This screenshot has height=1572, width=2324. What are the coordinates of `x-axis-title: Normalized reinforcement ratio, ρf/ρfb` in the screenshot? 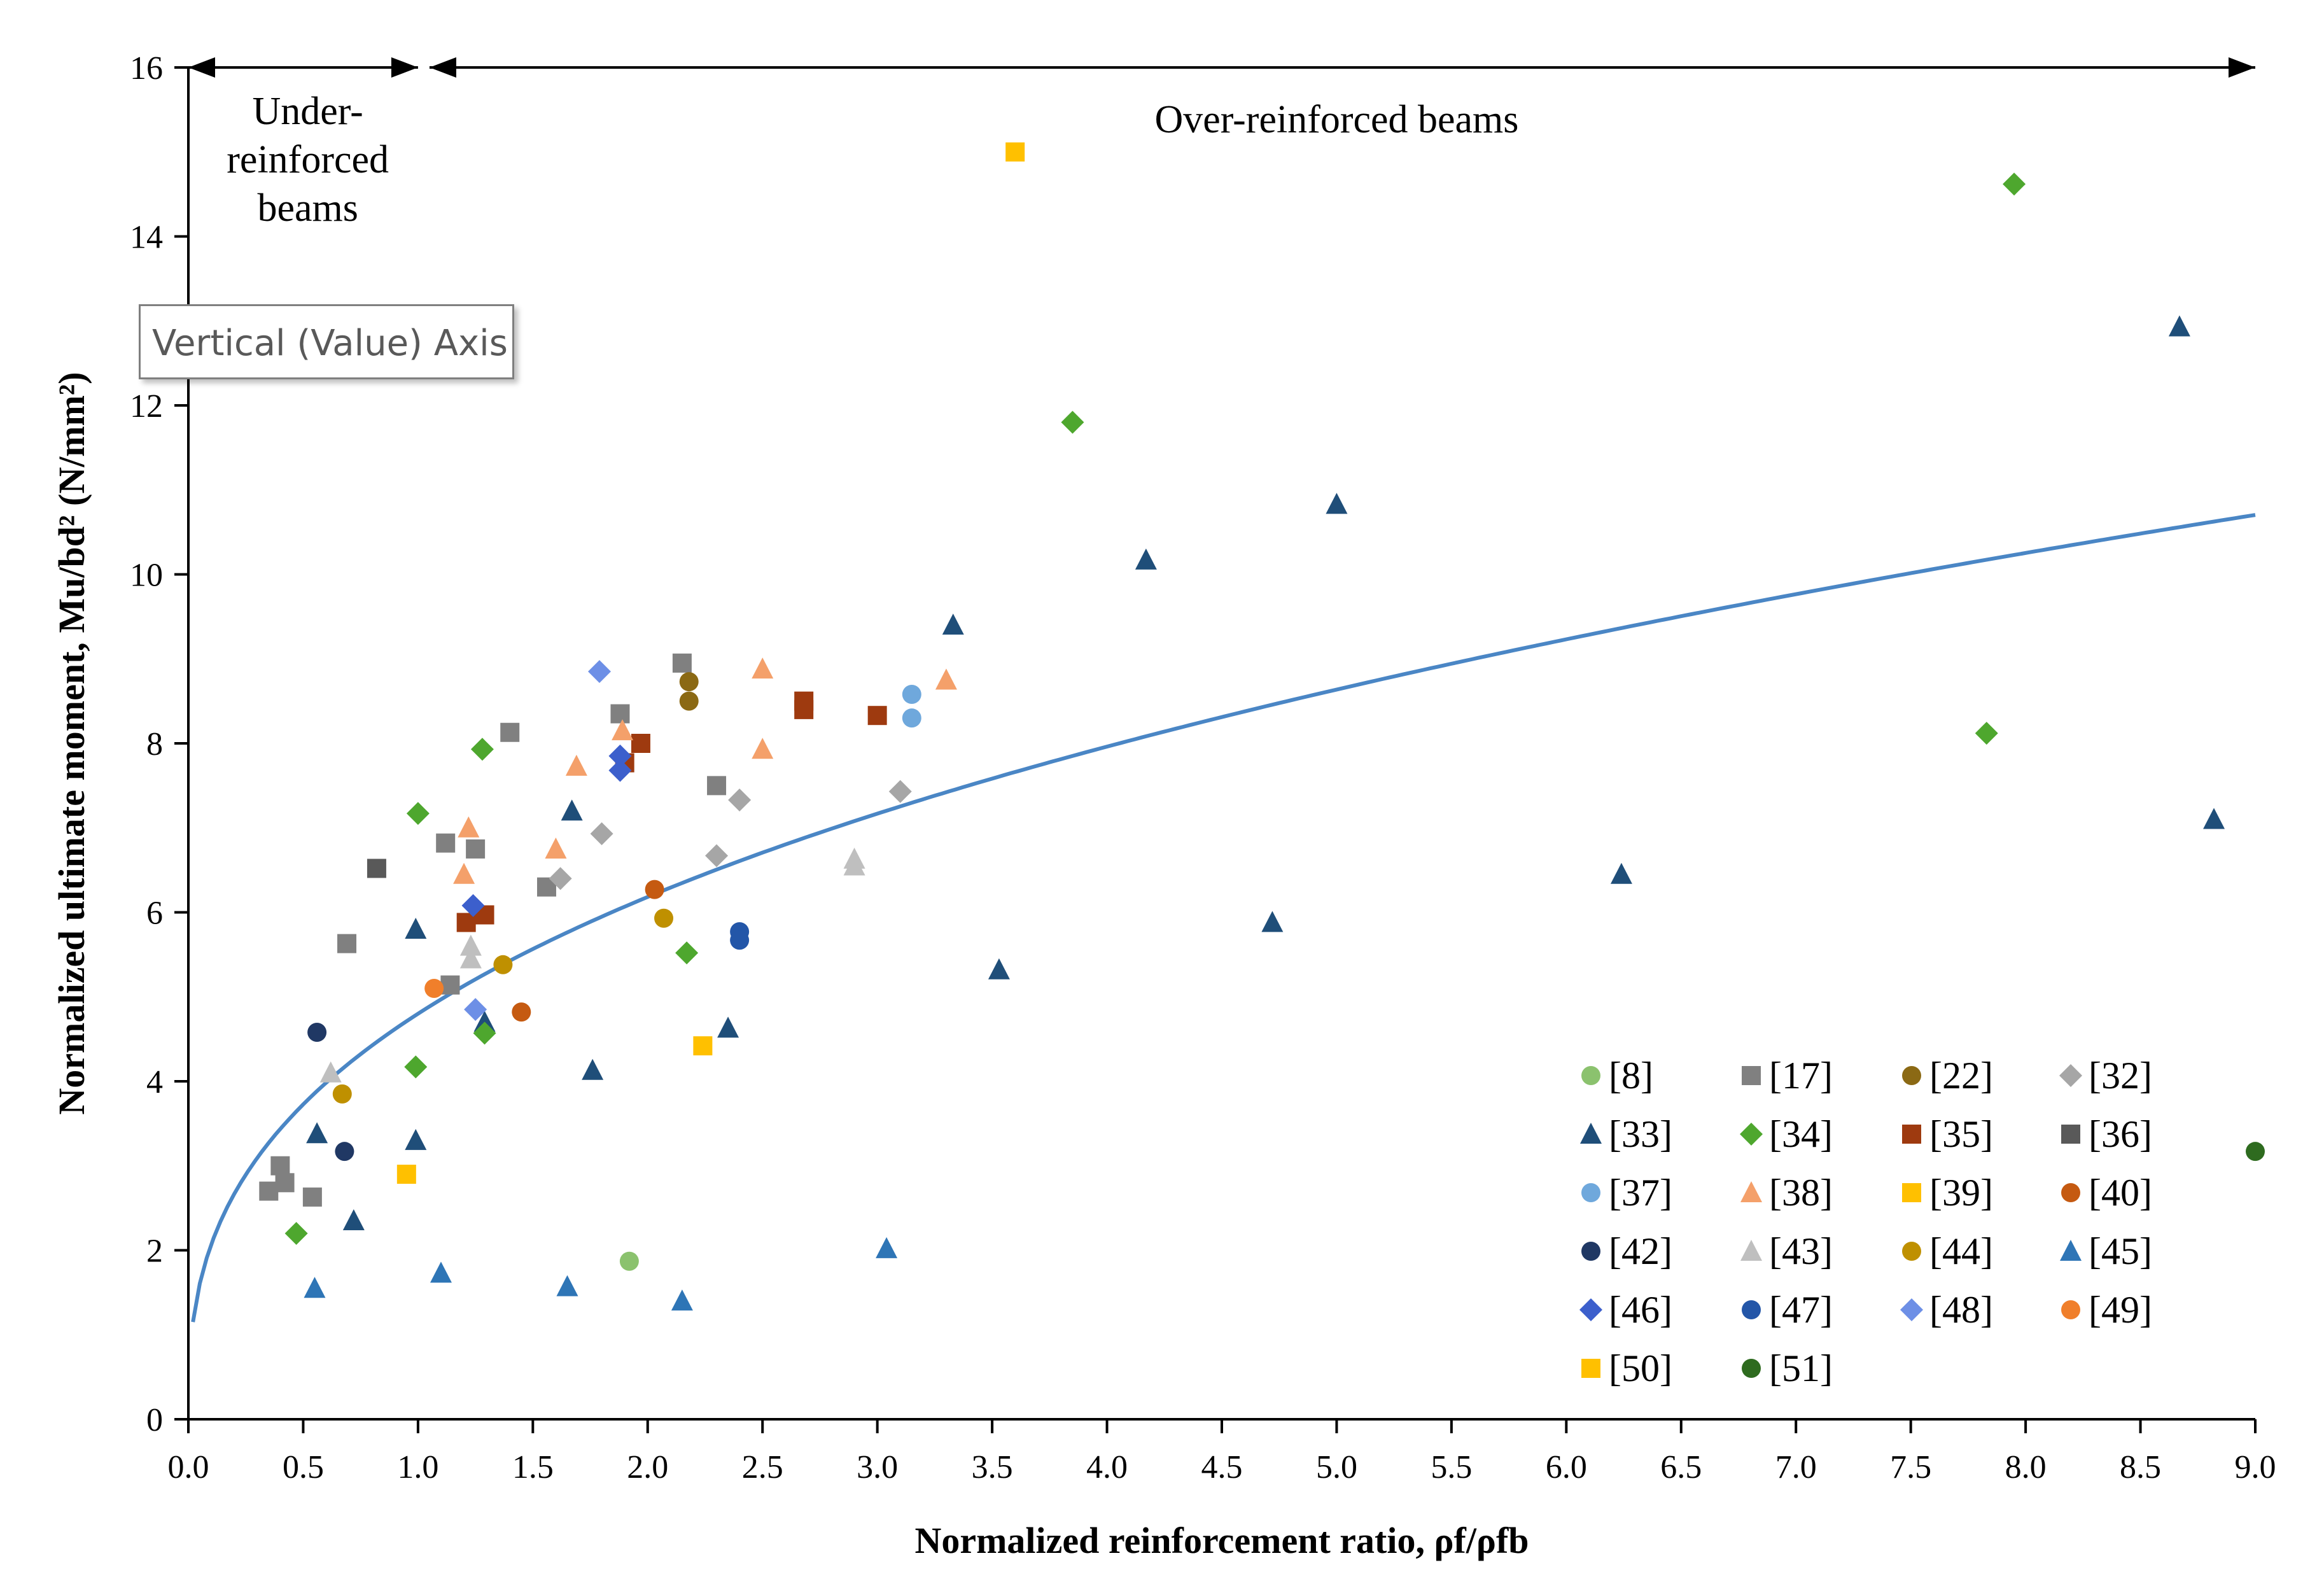 It's located at (1221, 1540).